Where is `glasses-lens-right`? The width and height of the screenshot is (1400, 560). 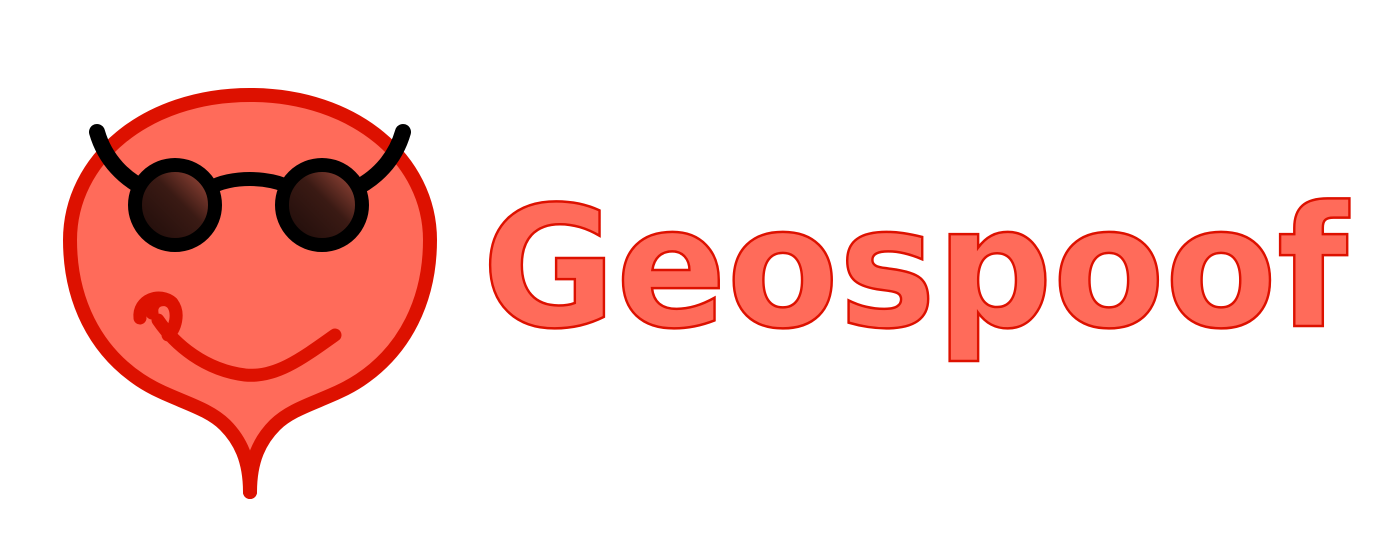
glasses-lens-right is located at coordinates (322, 205).